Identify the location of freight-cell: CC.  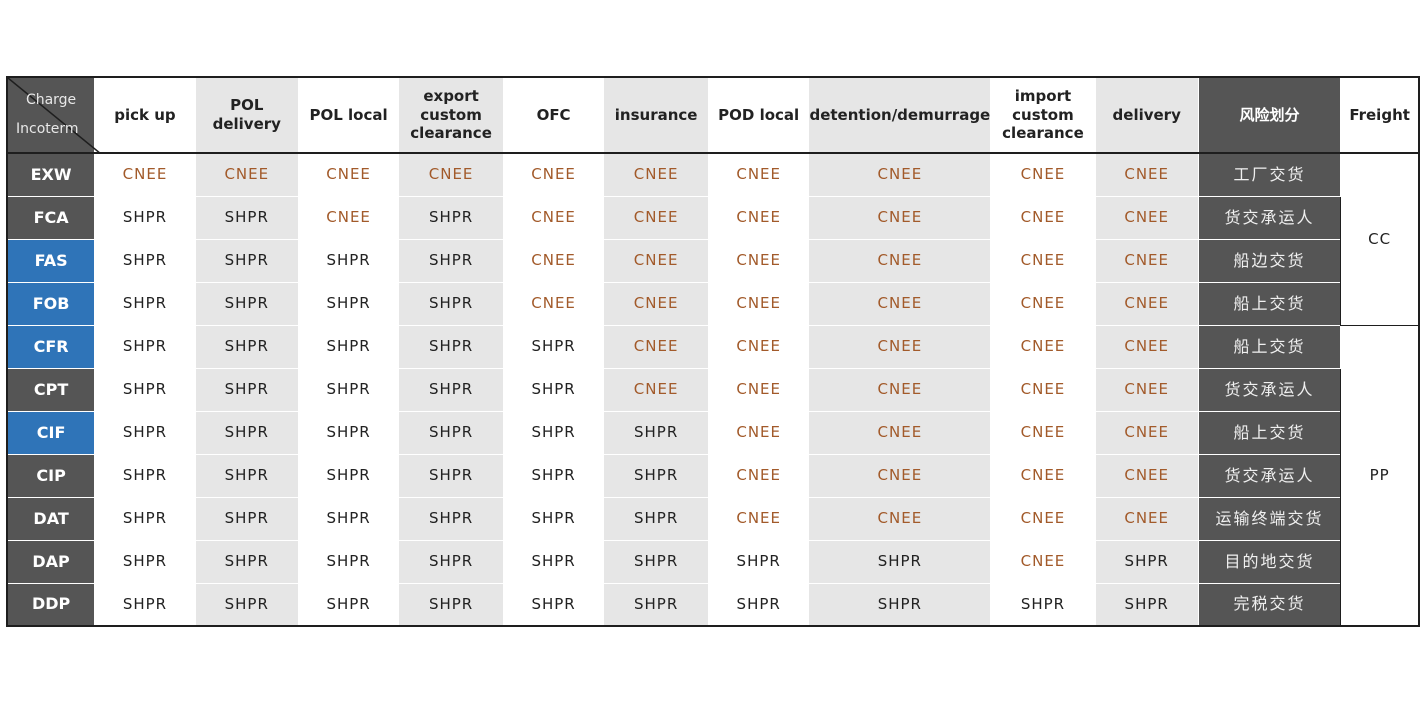
(1380, 239).